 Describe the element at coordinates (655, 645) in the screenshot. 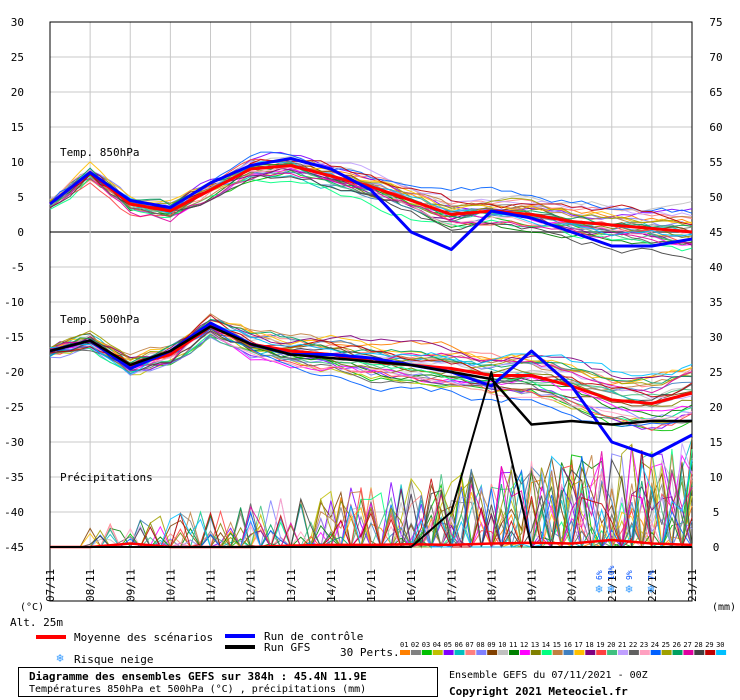

I see `pert-number: 24` at that location.